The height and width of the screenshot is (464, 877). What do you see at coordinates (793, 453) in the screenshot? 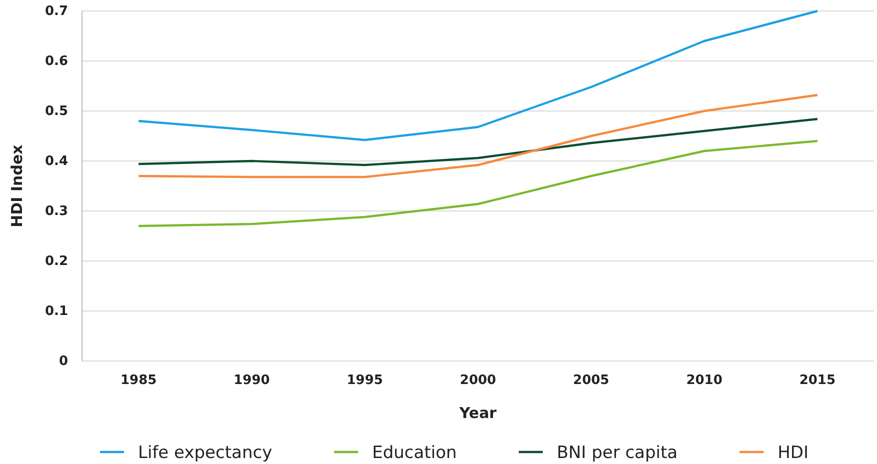
I see `legend-label: HDI` at bounding box center [793, 453].